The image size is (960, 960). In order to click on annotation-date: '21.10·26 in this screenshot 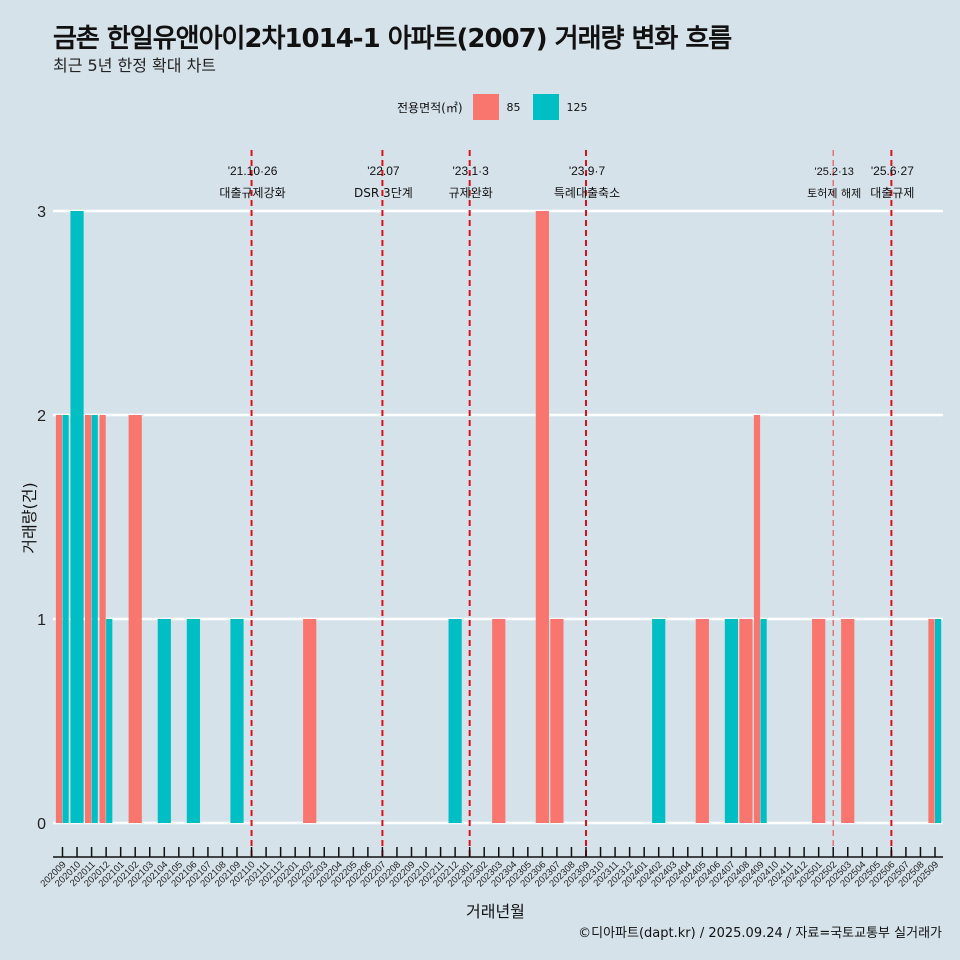, I will do `click(253, 171)`.